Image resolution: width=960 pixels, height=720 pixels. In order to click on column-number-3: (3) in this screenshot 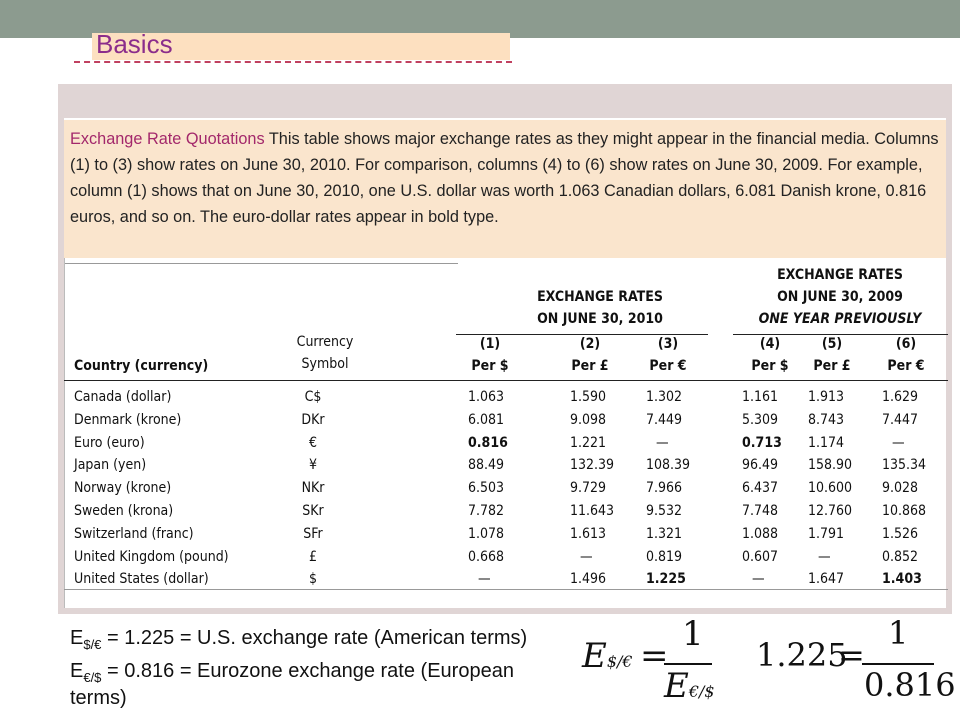, I will do `click(668, 344)`.